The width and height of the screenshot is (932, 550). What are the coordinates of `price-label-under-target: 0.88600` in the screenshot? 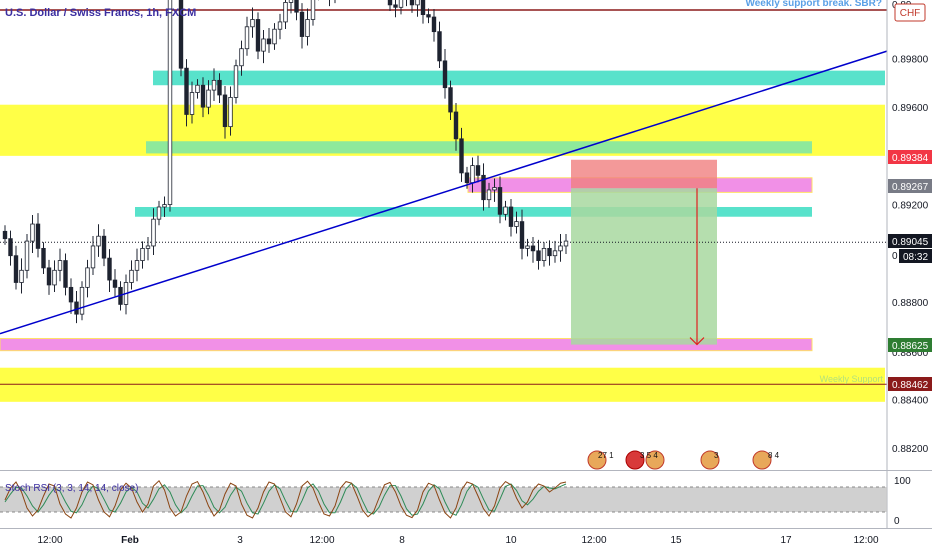 It's located at (910, 353).